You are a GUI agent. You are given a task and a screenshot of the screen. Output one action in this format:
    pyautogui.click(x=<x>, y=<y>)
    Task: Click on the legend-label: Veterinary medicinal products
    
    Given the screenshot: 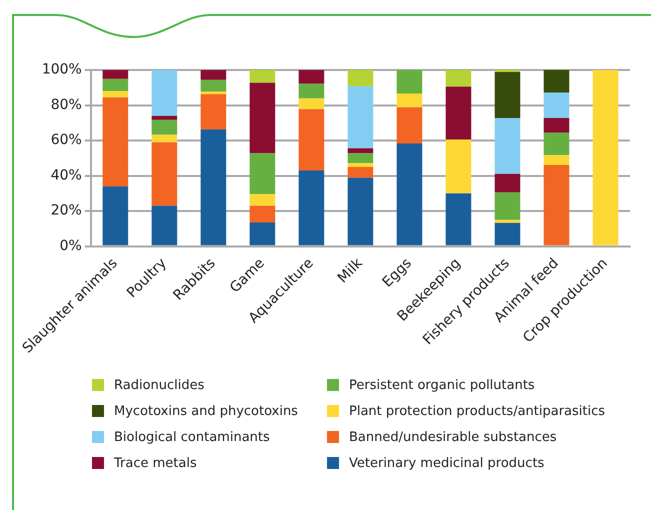 What is the action you would take?
    pyautogui.click(x=446, y=463)
    